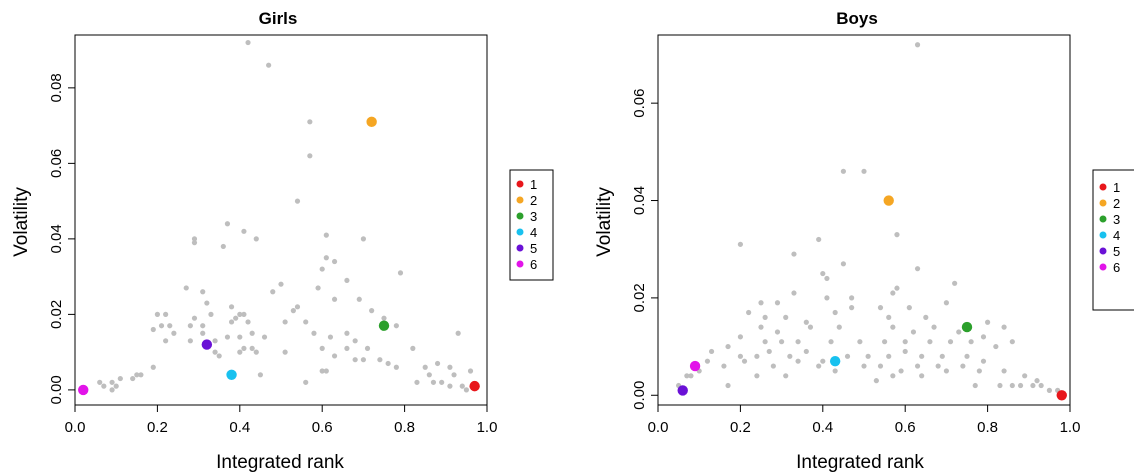 The height and width of the screenshot is (474, 1134). What do you see at coordinates (864, 420) in the screenshot?
I see `boys-x-axis: 0.0 0.2 0.4 0.6 0.8 1.0` at bounding box center [864, 420].